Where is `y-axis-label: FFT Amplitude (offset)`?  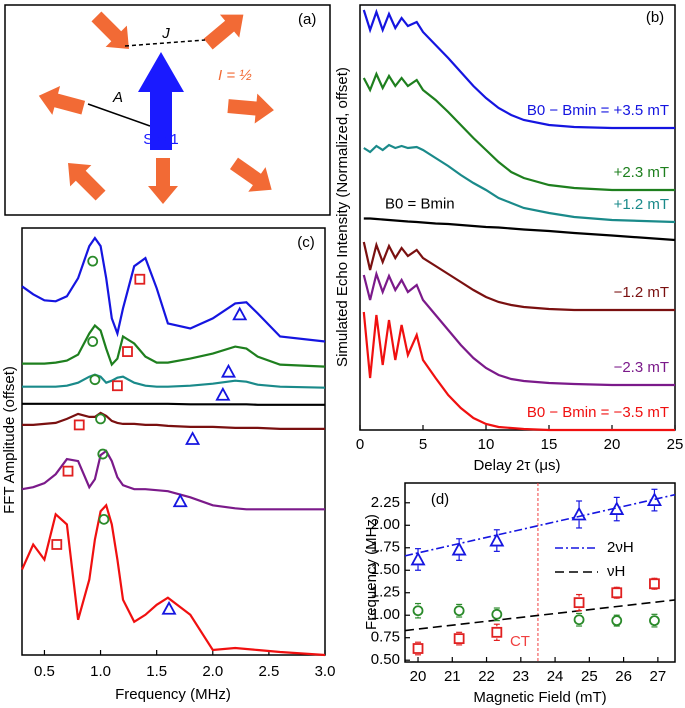 y-axis-label: FFT Amplitude (offset) is located at coordinates (9, 440).